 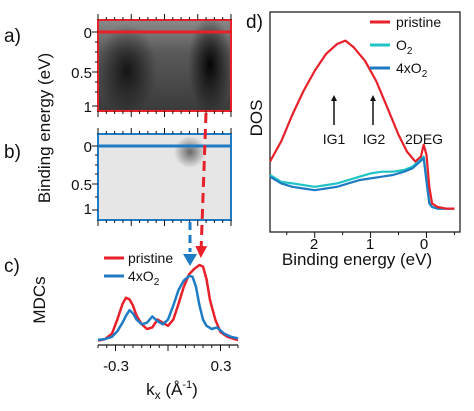 What do you see at coordinates (162, 65) in the screenshot?
I see `panel-a-ticks` at bounding box center [162, 65].